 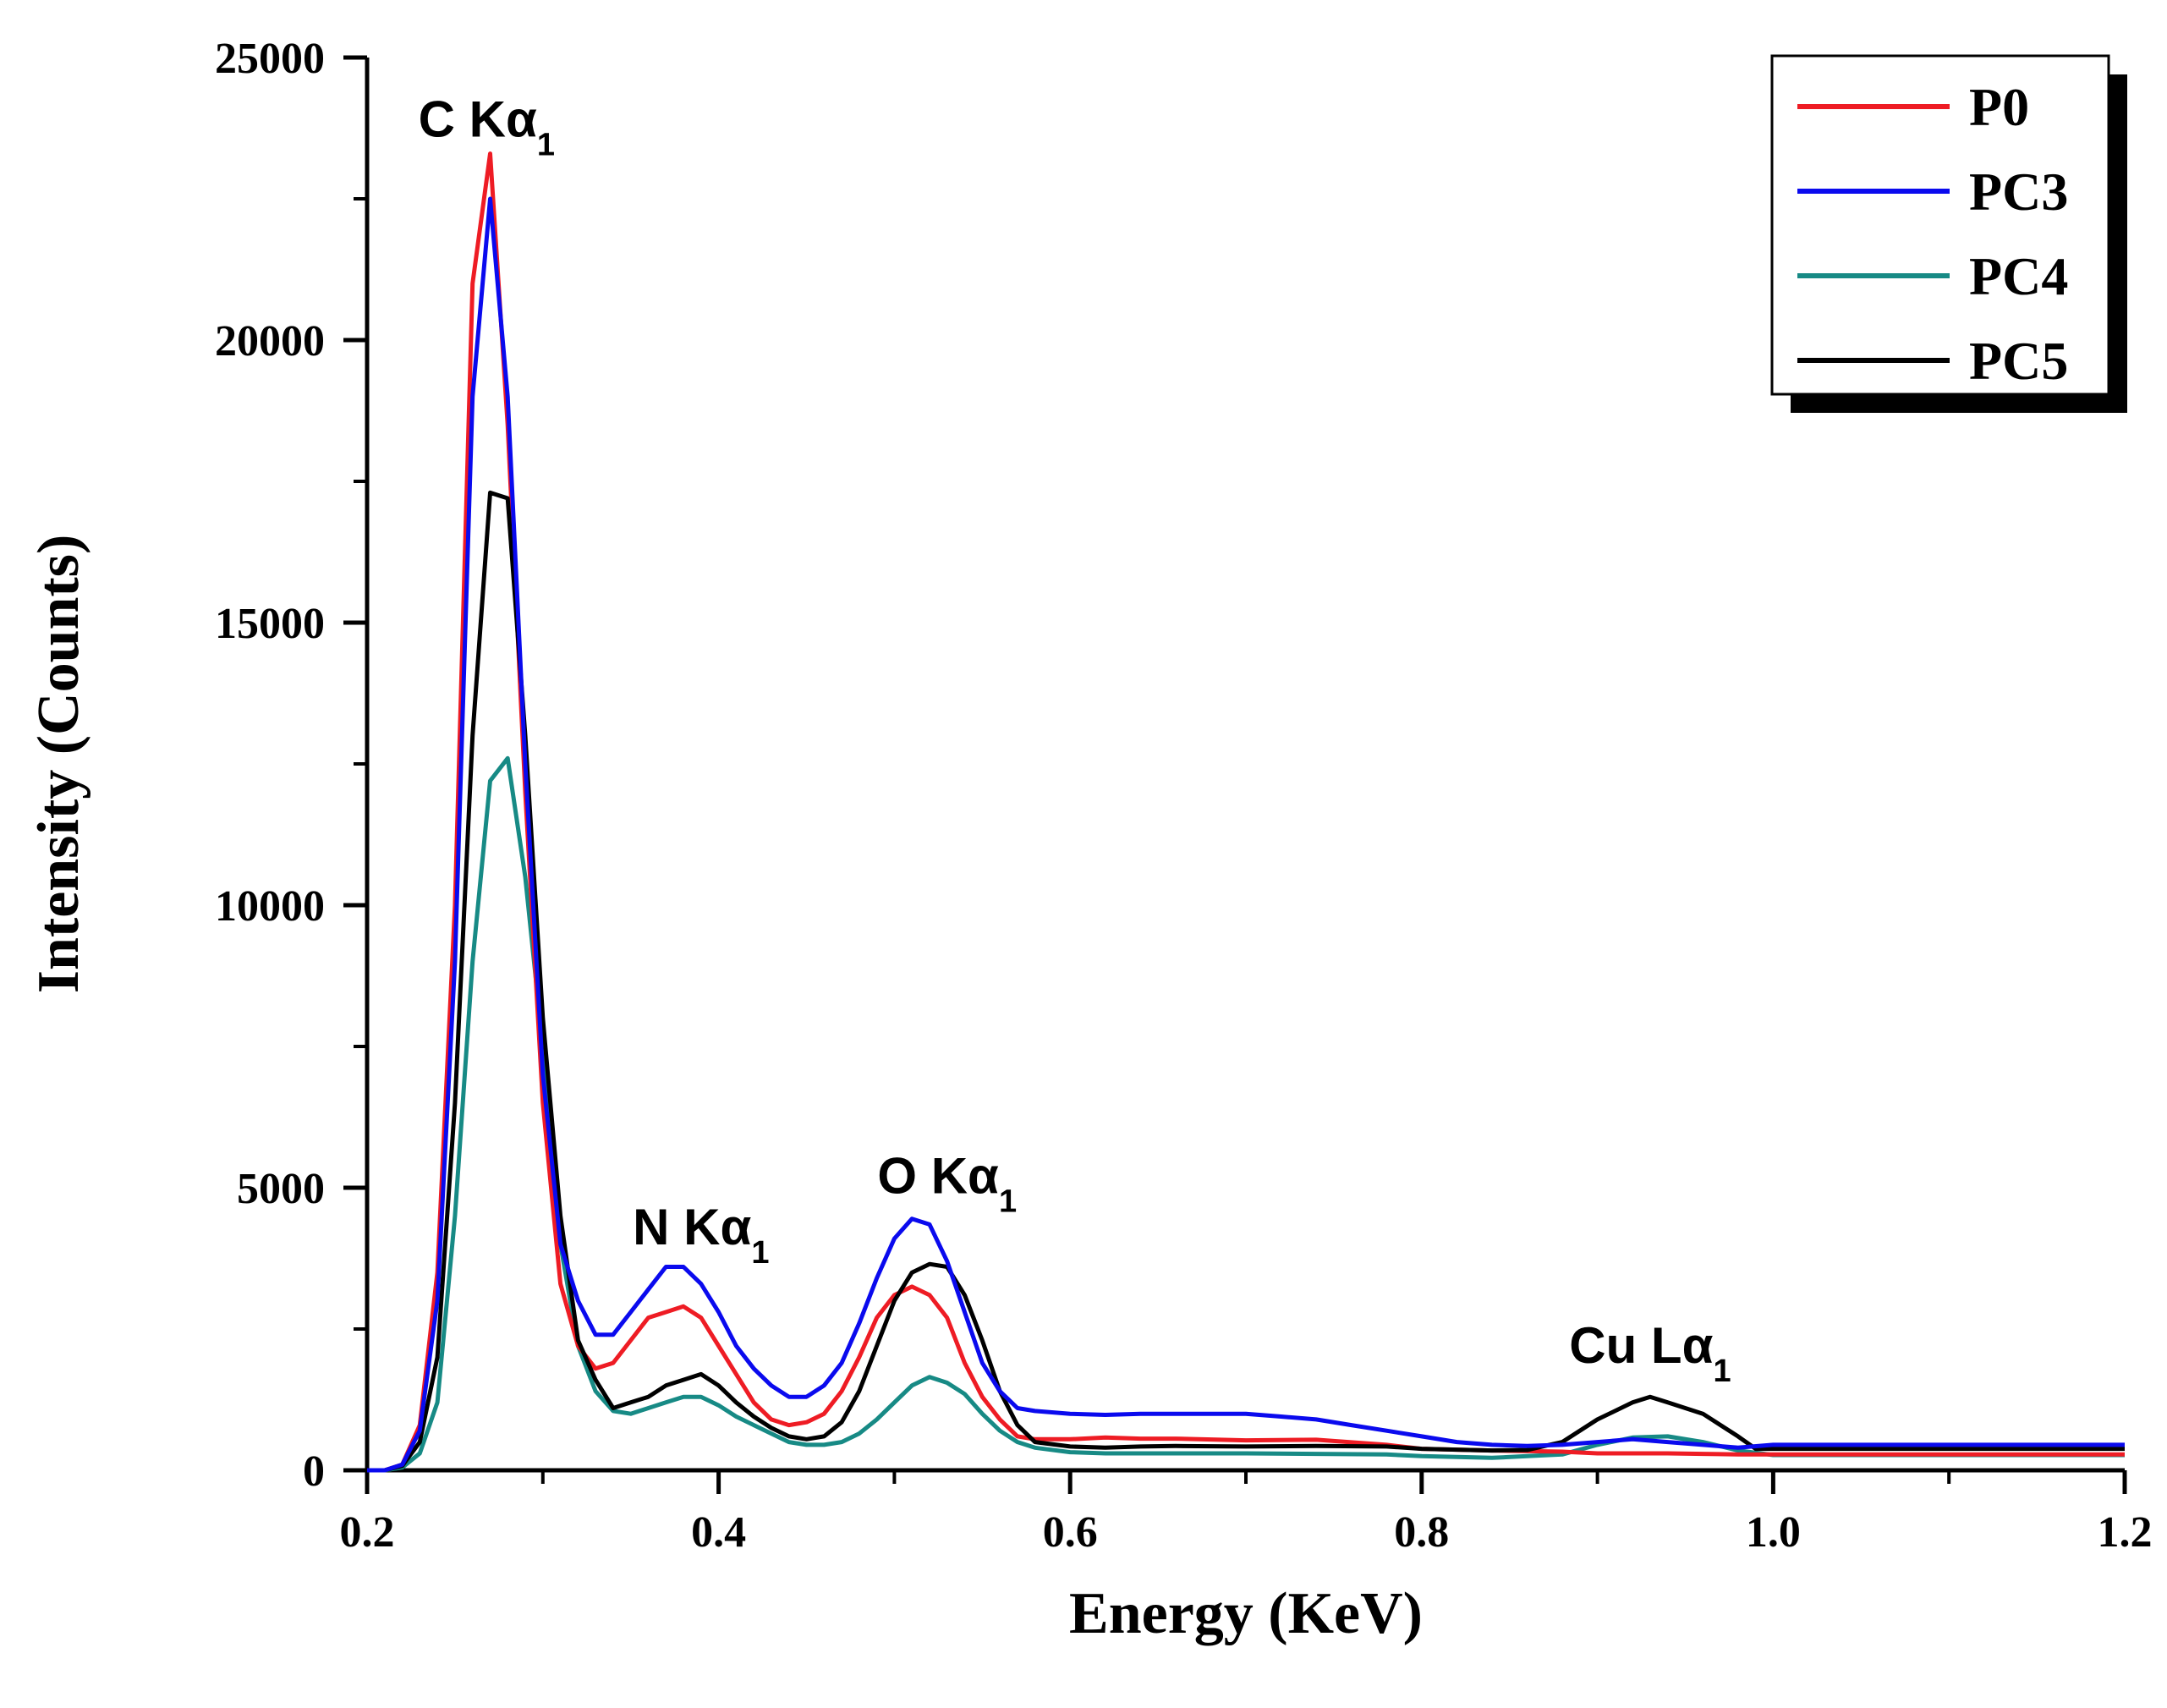 I want to click on peak-annotation-main: C Kα, so click(x=478, y=119).